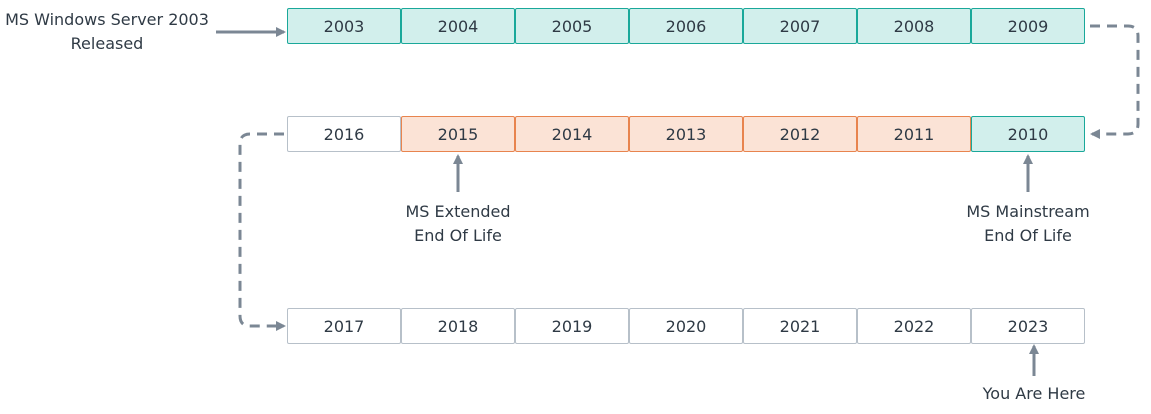 The height and width of the screenshot is (414, 1151). Describe the element at coordinates (800, 326) in the screenshot. I see `year-box-2021: 2021` at that location.